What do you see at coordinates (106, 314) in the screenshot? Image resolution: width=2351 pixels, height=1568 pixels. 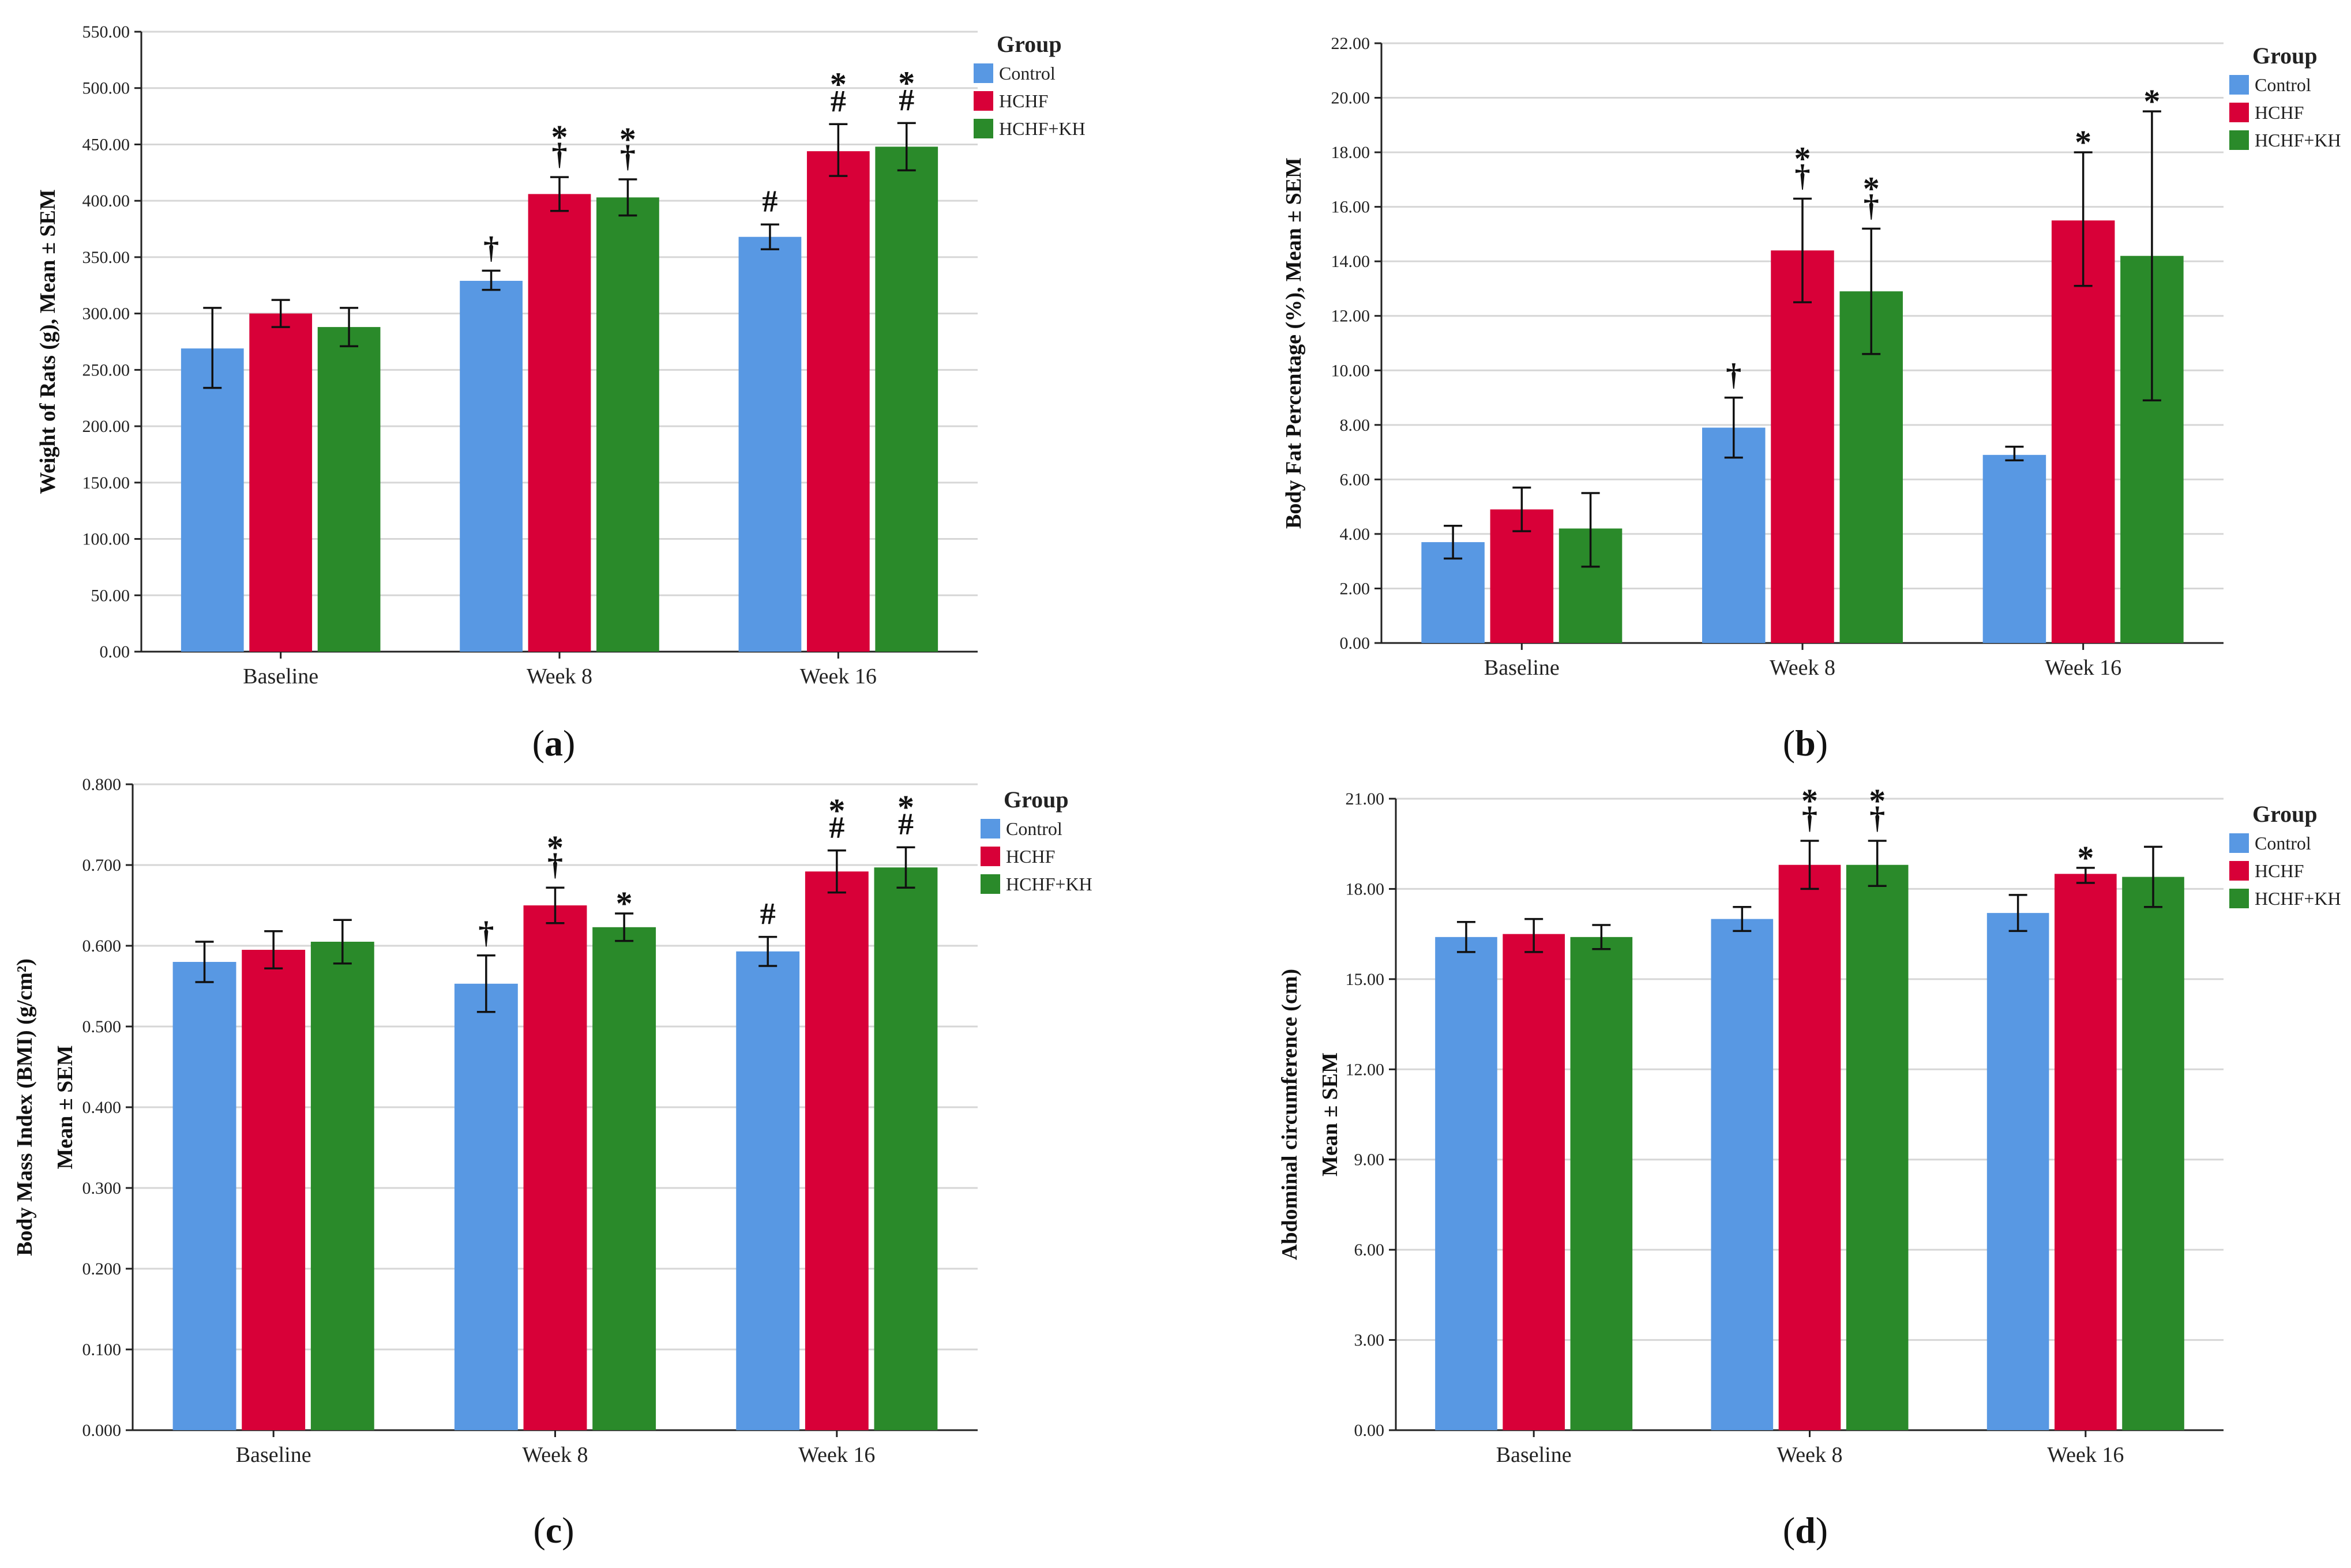 I see `y-tick-label: 300.00` at bounding box center [106, 314].